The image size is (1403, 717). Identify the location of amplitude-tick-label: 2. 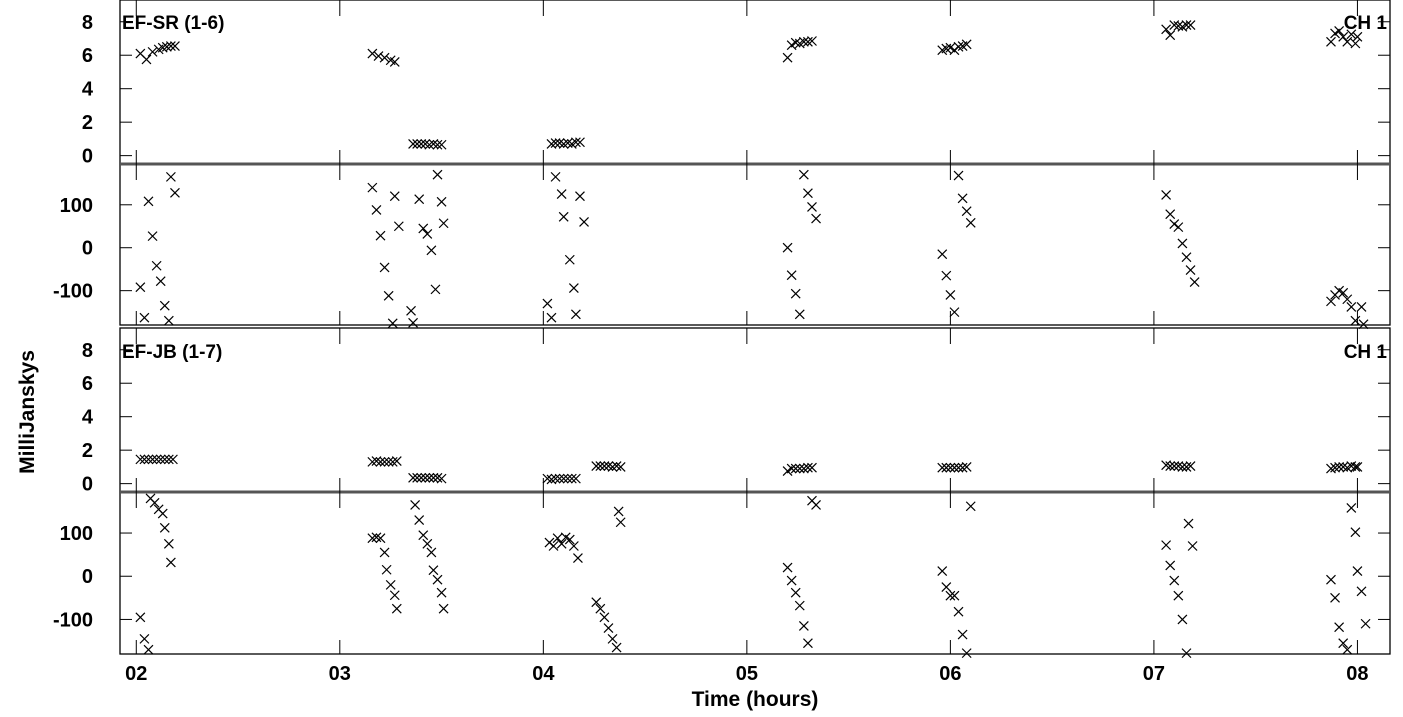
(87, 451).